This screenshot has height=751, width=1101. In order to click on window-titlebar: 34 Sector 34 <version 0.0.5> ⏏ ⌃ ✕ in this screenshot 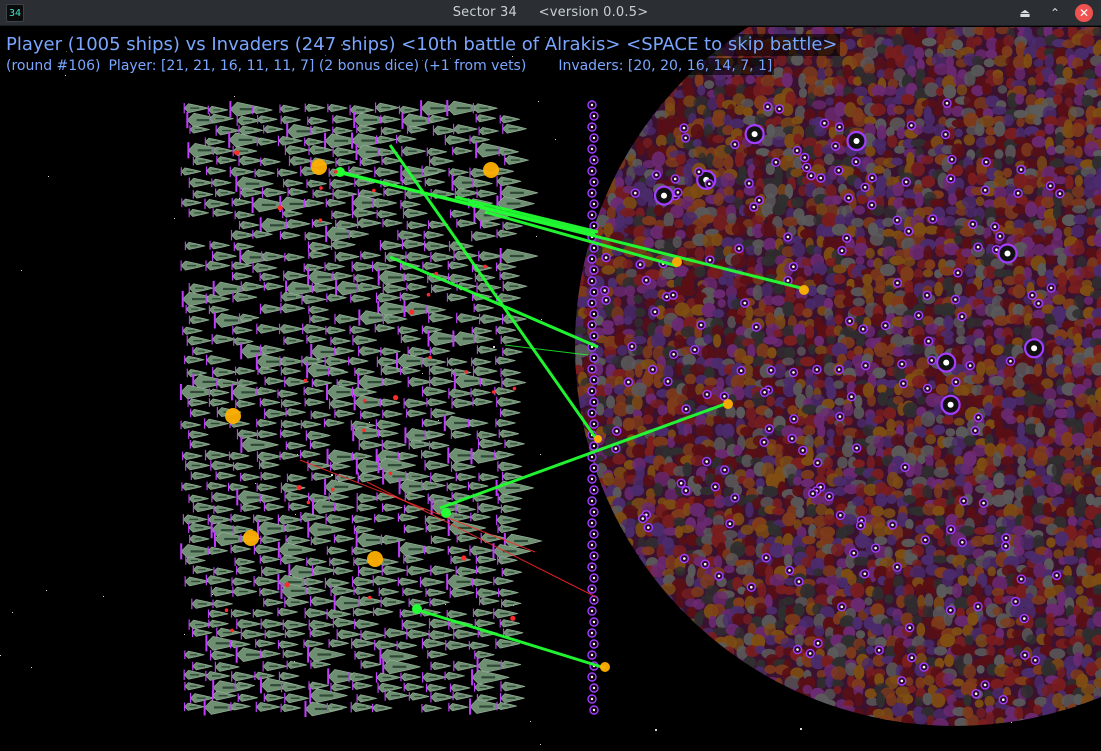, I will do `click(550, 13)`.